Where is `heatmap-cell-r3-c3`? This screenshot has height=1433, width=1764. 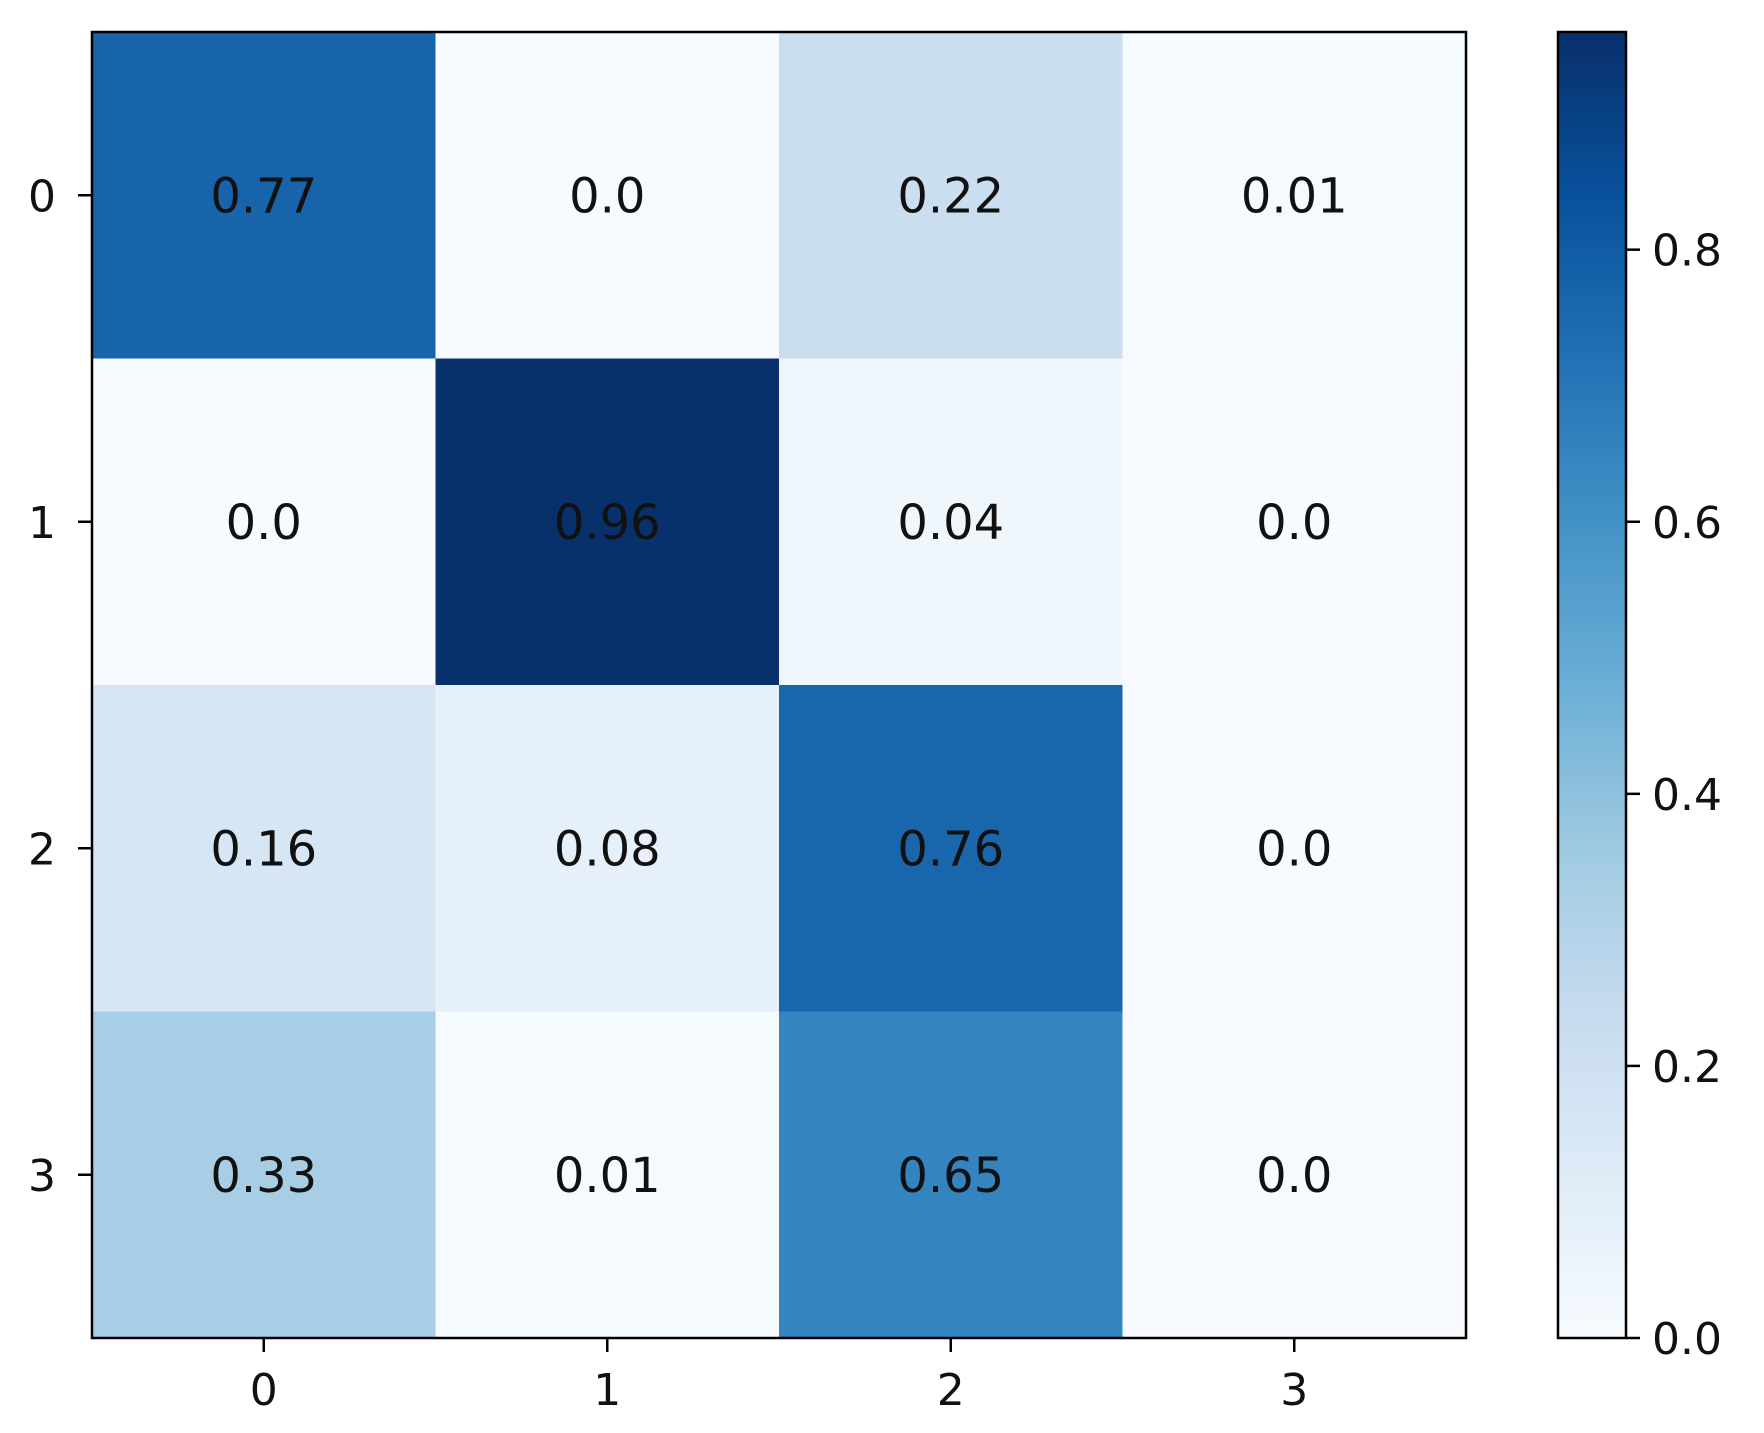 heatmap-cell-r3-c3 is located at coordinates (1294, 1175).